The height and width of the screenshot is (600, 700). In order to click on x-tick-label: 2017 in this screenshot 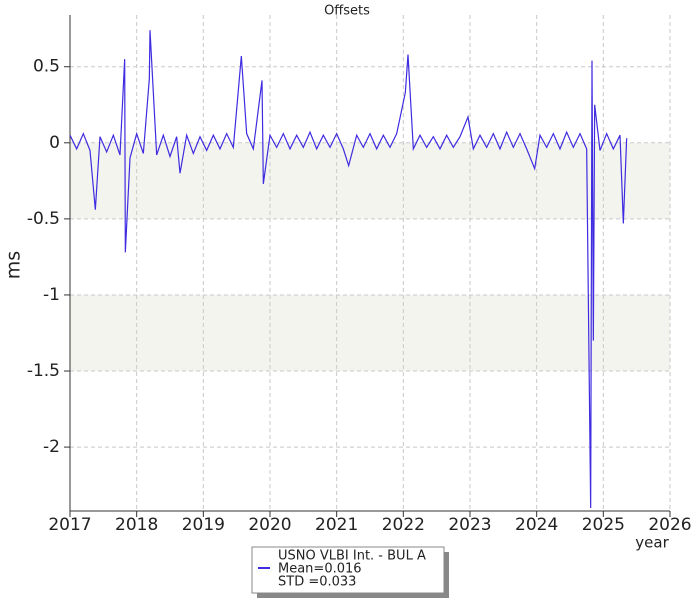, I will do `click(69, 525)`.